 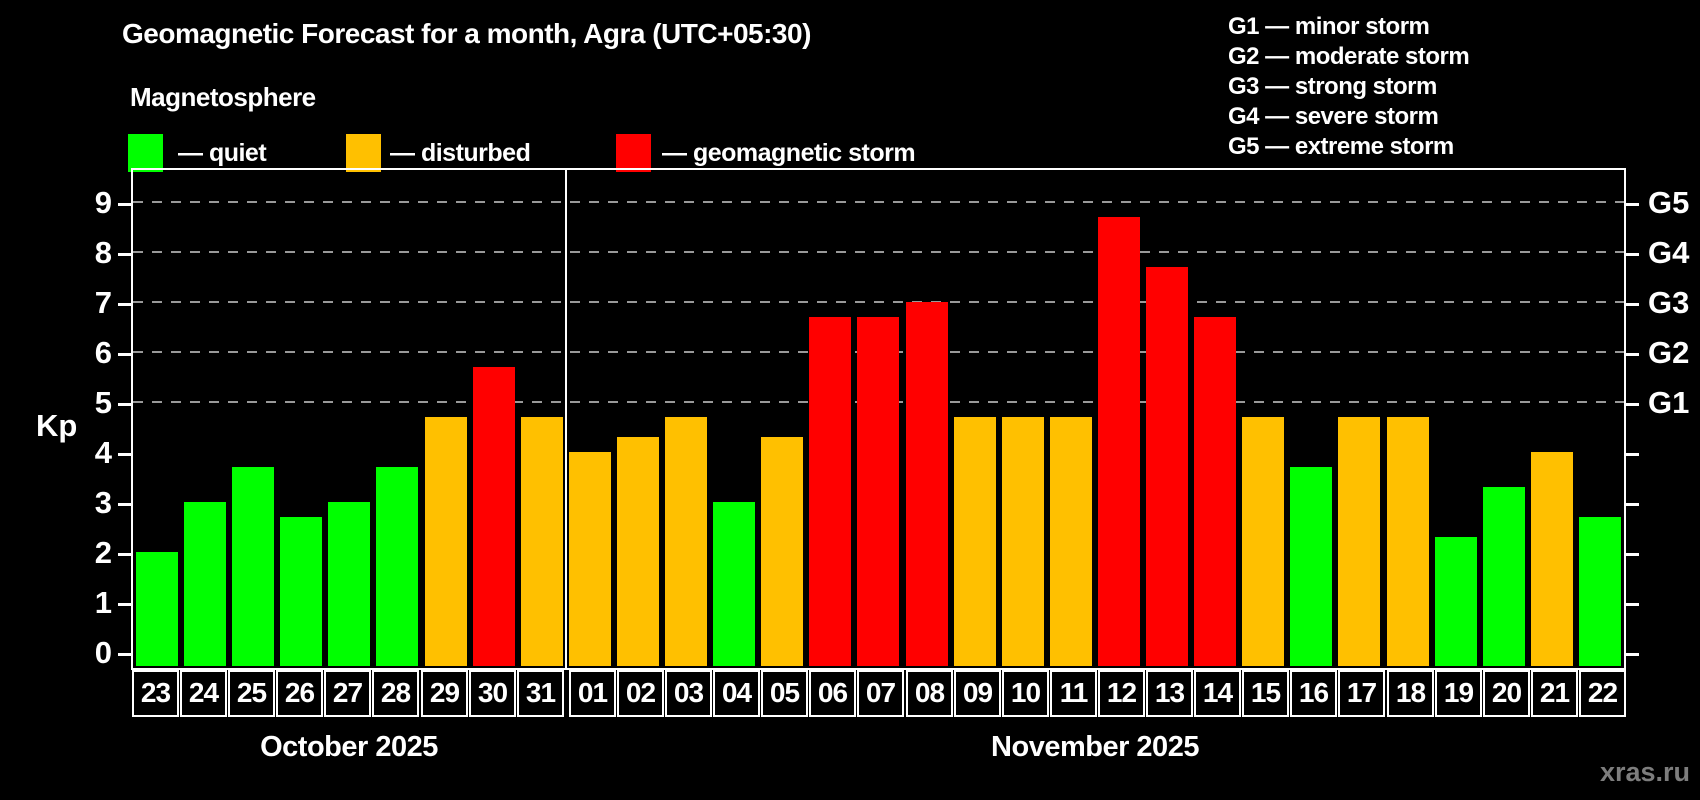 I want to click on date-cell: 17, so click(x=1361, y=693).